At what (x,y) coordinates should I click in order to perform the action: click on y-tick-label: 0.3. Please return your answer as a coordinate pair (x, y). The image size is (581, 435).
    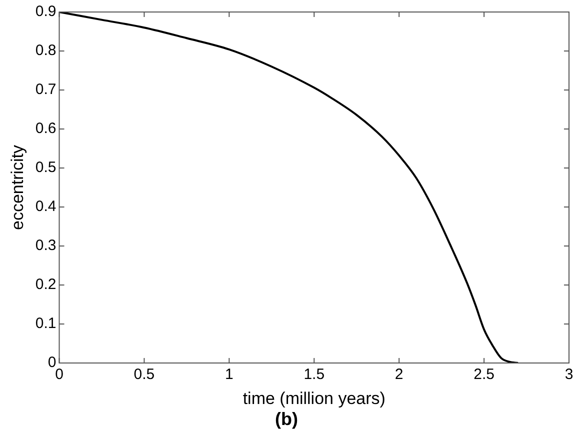
    Looking at the image, I should click on (45, 245).